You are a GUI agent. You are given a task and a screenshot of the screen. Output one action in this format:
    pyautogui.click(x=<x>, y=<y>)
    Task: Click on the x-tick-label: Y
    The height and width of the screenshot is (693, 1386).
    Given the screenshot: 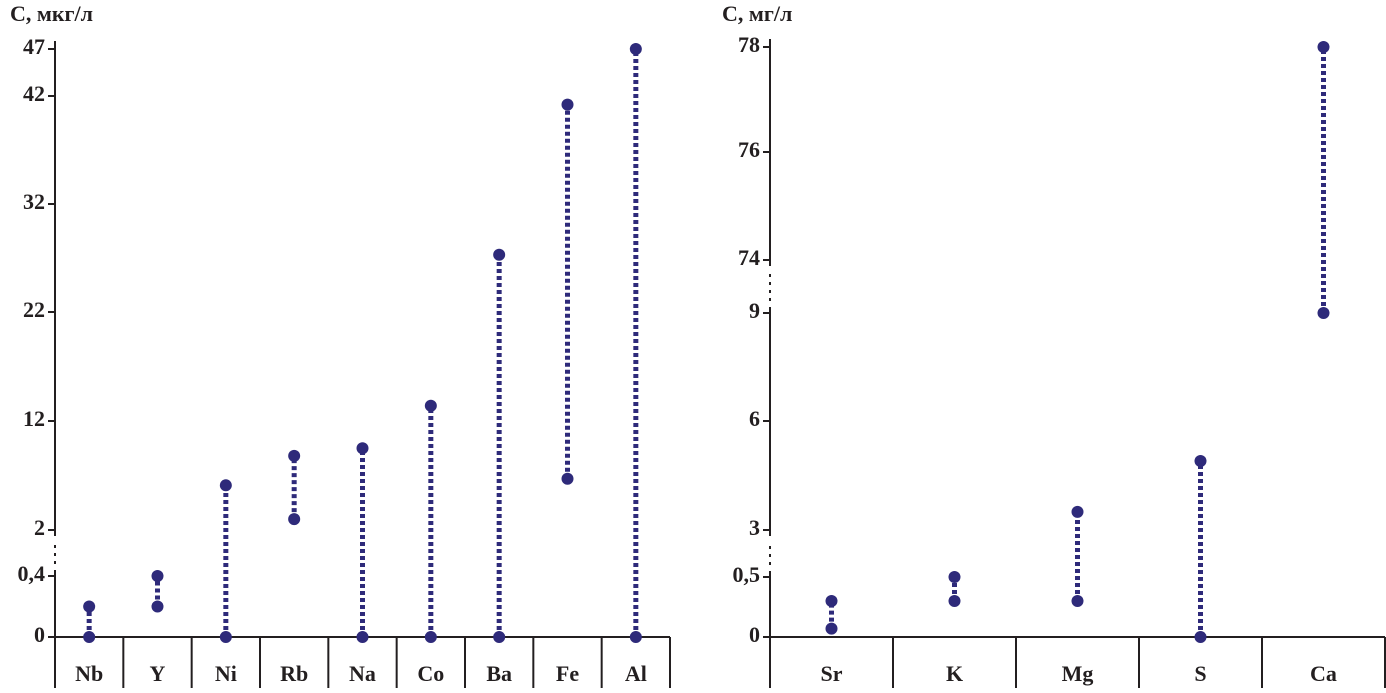 What is the action you would take?
    pyautogui.click(x=158, y=673)
    